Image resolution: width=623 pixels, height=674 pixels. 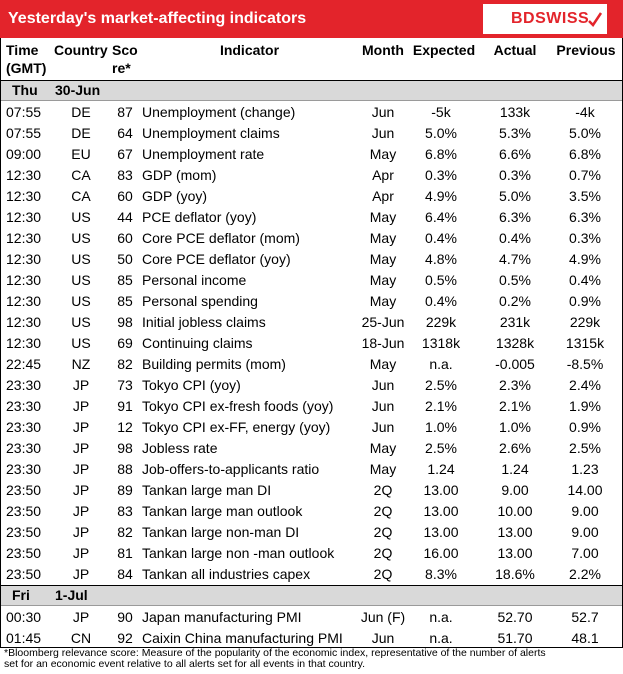 What do you see at coordinates (125, 617) in the screenshot?
I see `cell-score: 90` at bounding box center [125, 617].